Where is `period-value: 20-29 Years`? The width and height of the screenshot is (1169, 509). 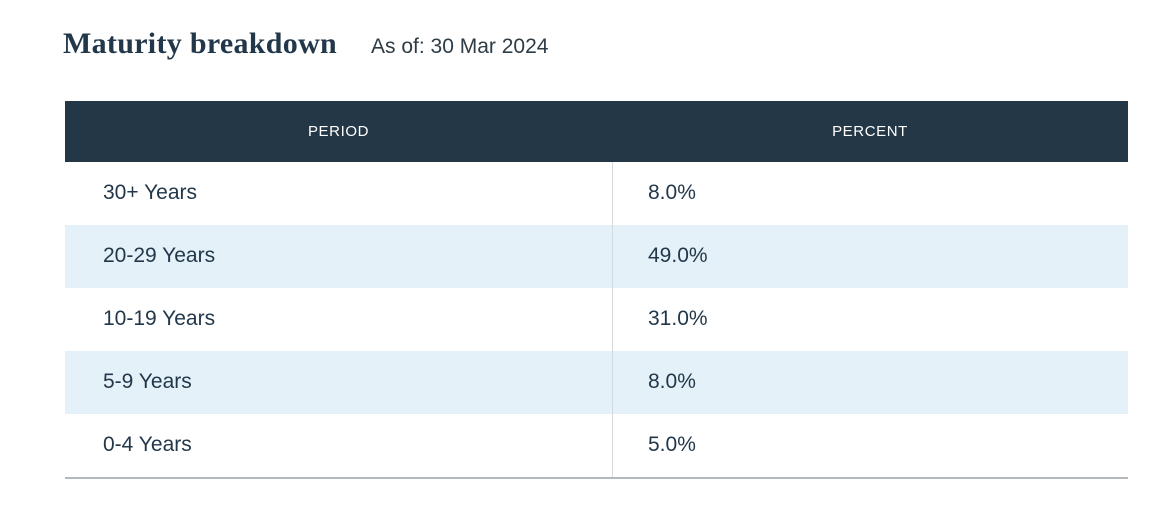
period-value: 20-29 Years is located at coordinates (159, 255).